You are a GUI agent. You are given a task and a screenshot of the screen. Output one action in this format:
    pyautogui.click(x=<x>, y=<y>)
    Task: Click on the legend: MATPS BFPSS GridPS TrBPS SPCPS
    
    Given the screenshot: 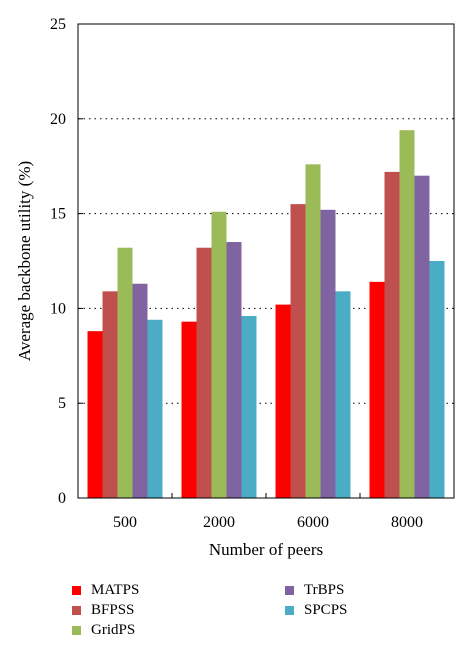 What is the action you would take?
    pyautogui.click(x=237, y=620)
    